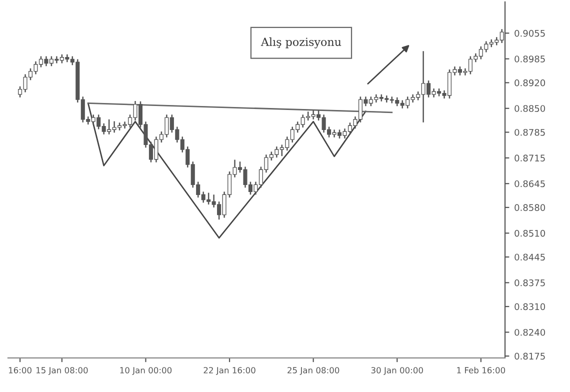 The image size is (570, 392). Describe the element at coordinates (530, 208) in the screenshot. I see `y-tick-label: 0.8580` at that location.